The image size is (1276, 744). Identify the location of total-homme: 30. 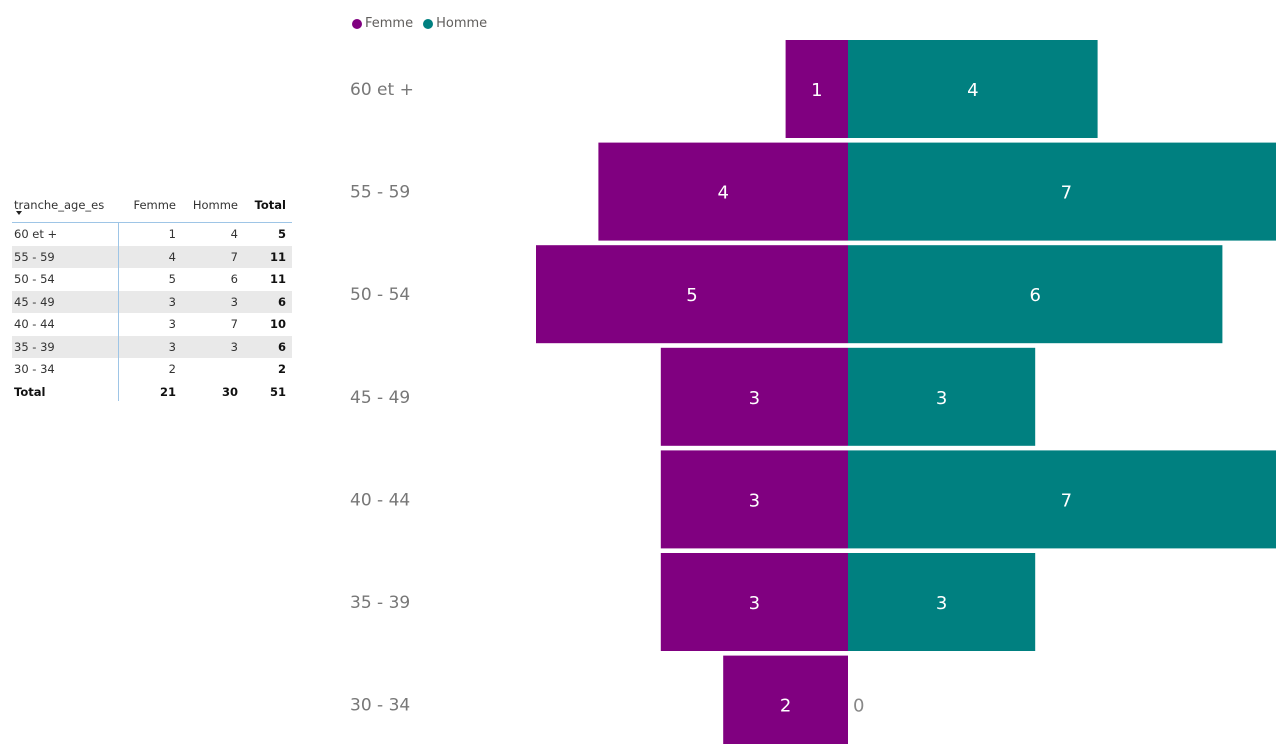
(229, 391).